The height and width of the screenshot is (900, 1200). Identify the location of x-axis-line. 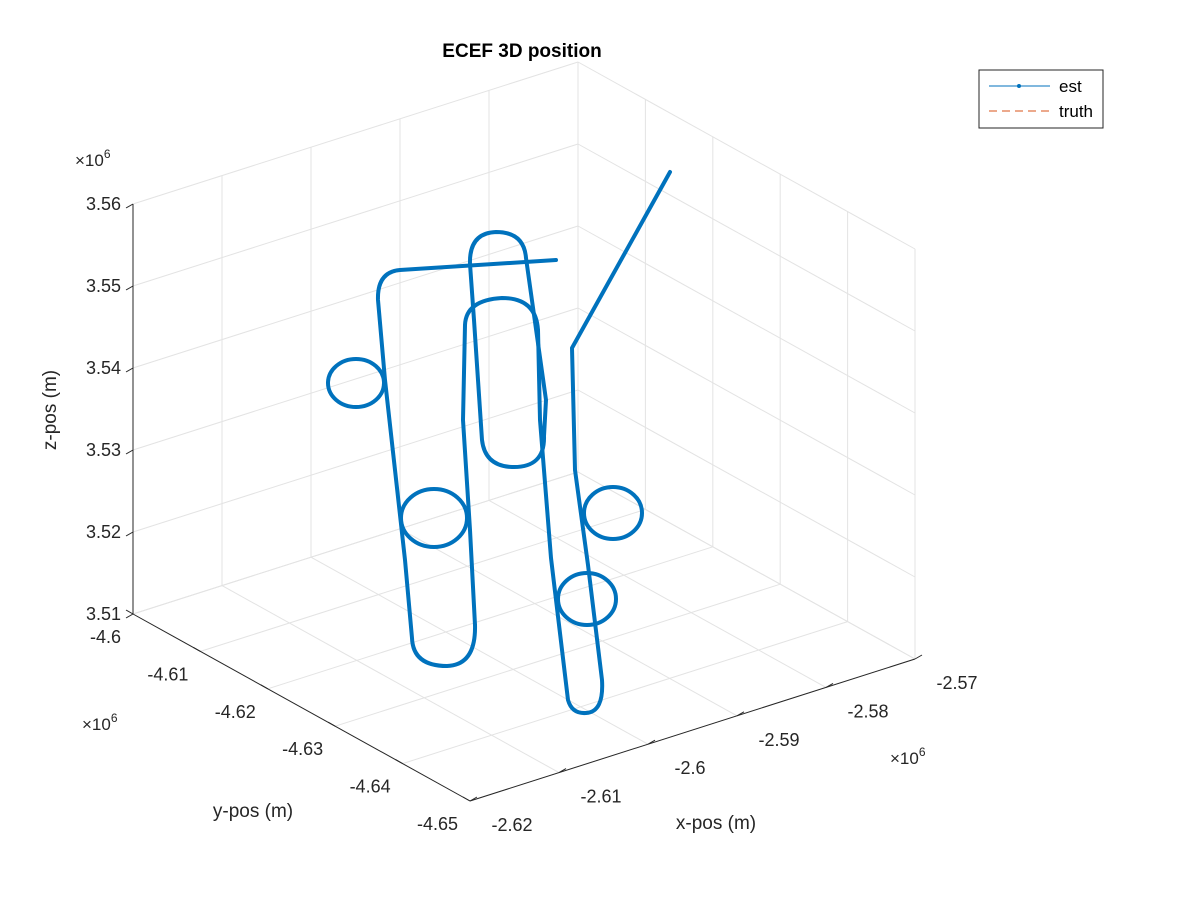
(692, 730).